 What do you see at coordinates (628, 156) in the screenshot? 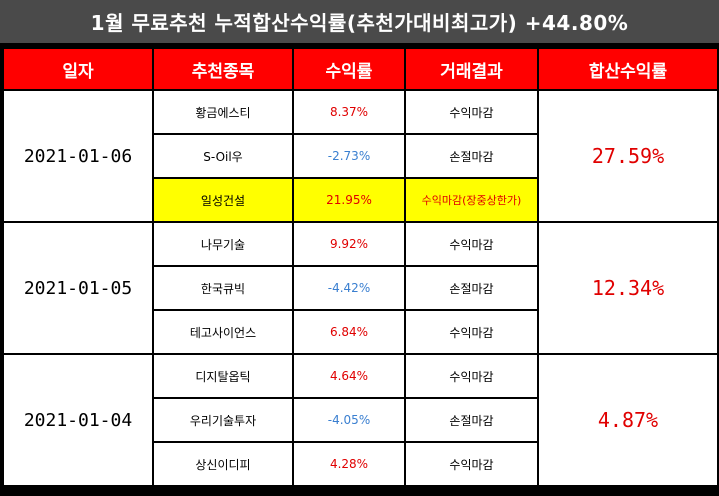
I see `total-cell: 27.59%` at bounding box center [628, 156].